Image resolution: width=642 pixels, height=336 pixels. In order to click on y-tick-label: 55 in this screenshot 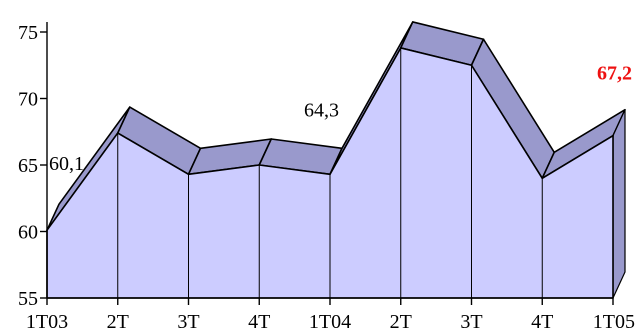, I will do `click(28, 299)`.